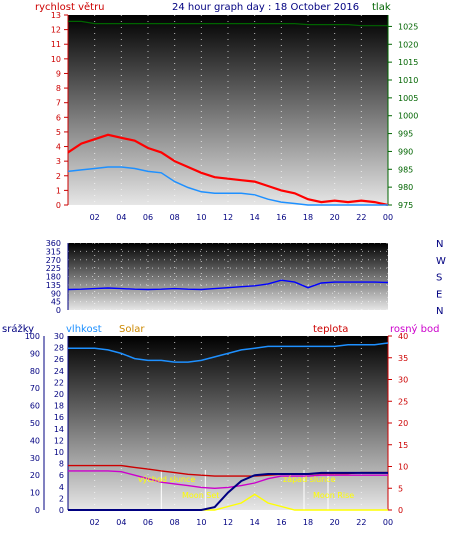 The height and width of the screenshot is (555, 456). Describe the element at coordinates (403, 380) in the screenshot. I see `temperature-ytick-label: 30` at that location.